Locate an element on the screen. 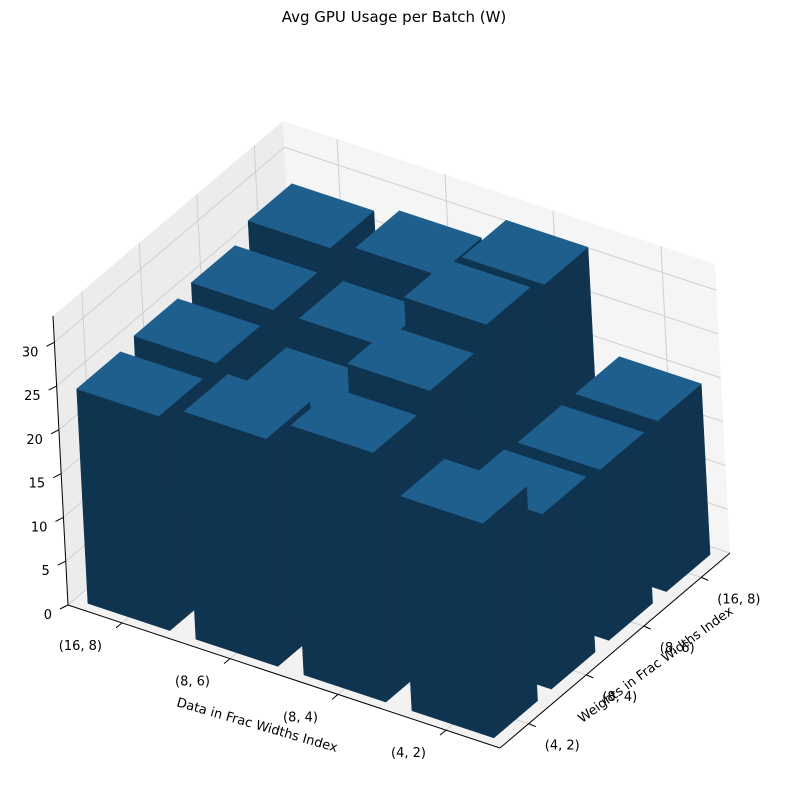 Image resolution: width=790 pixels, height=810 pixels. z-tick-label-5: 25 is located at coordinates (32, 396).